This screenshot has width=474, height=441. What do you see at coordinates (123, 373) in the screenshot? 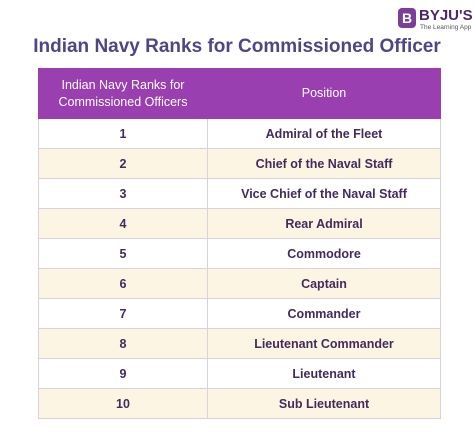
I see `rank-cell: 9` at bounding box center [123, 373].